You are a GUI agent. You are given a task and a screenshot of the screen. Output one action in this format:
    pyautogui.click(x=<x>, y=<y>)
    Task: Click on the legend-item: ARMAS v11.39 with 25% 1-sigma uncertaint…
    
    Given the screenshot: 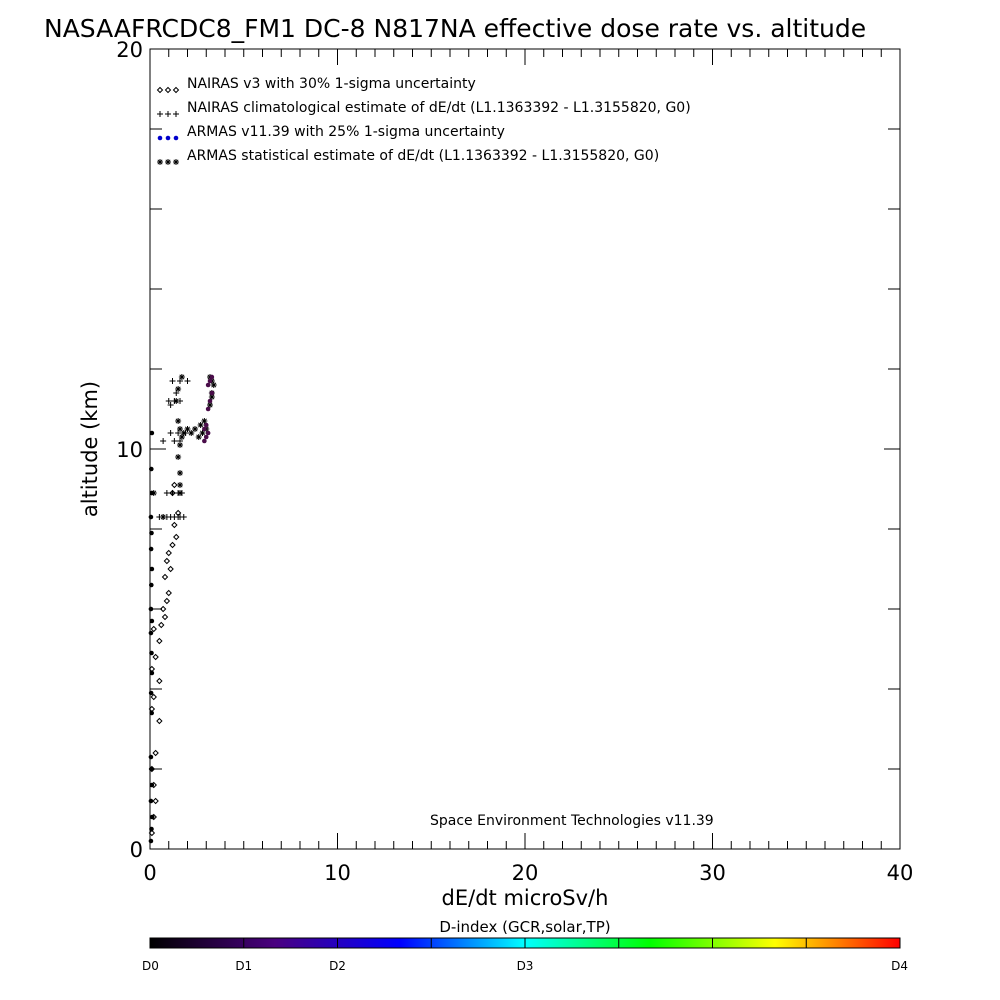 What is the action you would take?
    pyautogui.click(x=331, y=132)
    